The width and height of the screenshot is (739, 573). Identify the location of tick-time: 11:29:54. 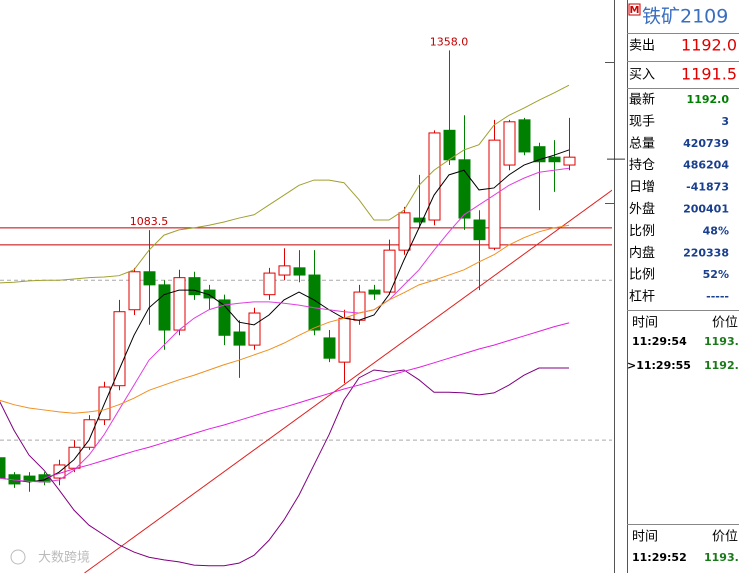
(659, 341).